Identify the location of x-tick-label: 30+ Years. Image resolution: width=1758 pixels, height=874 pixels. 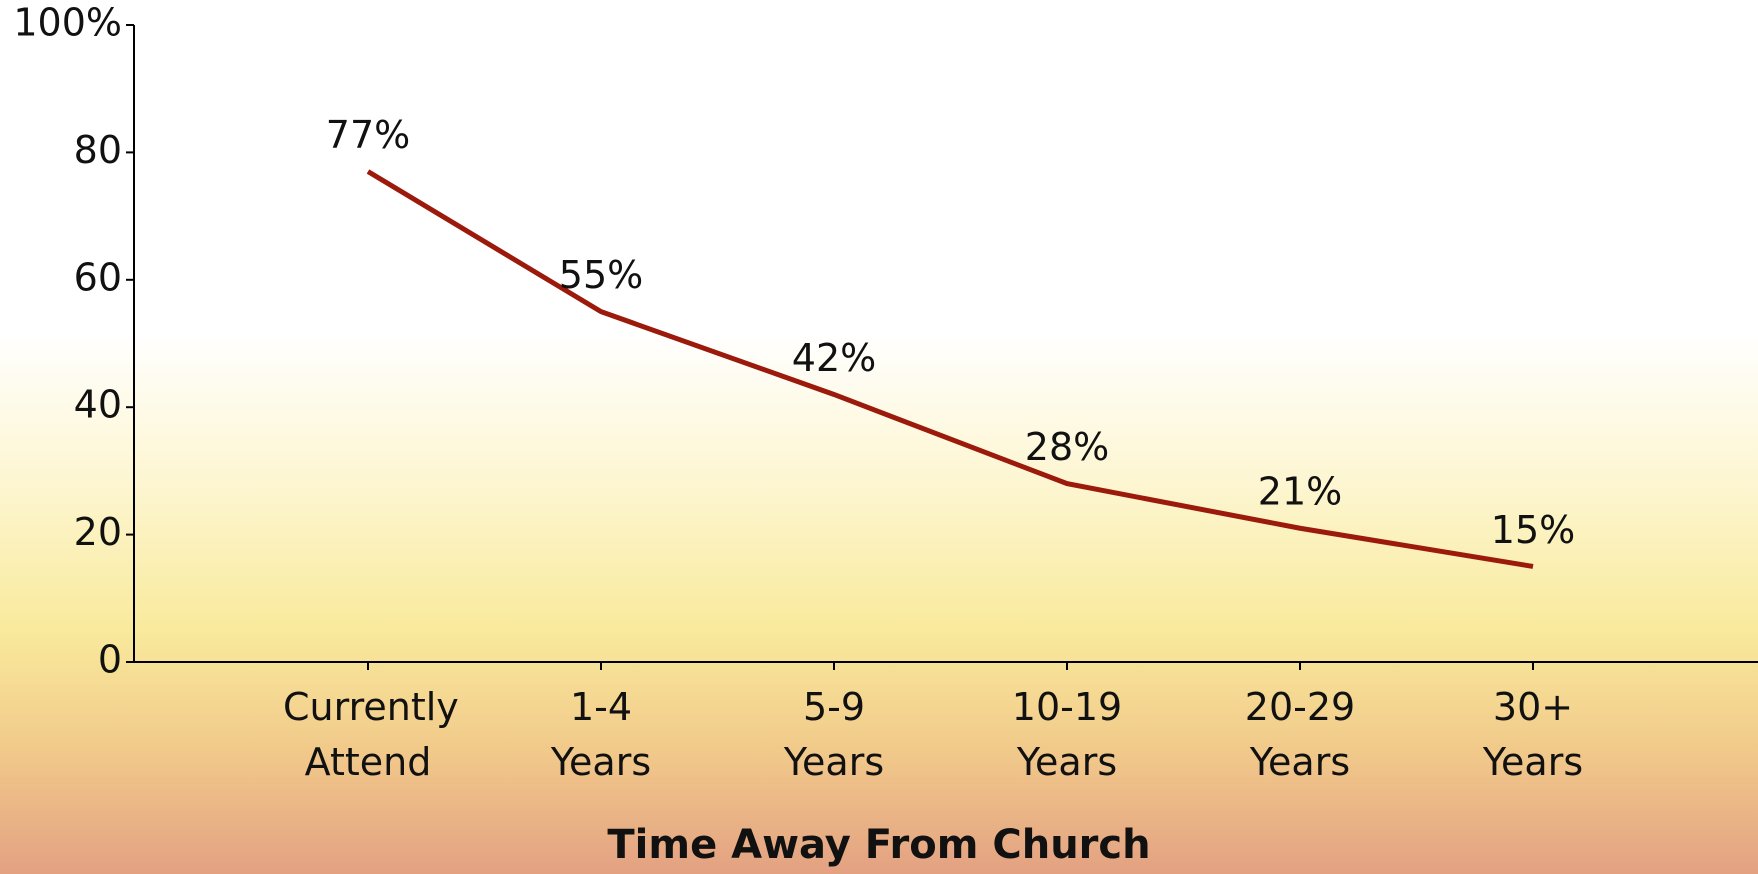
(1533, 735).